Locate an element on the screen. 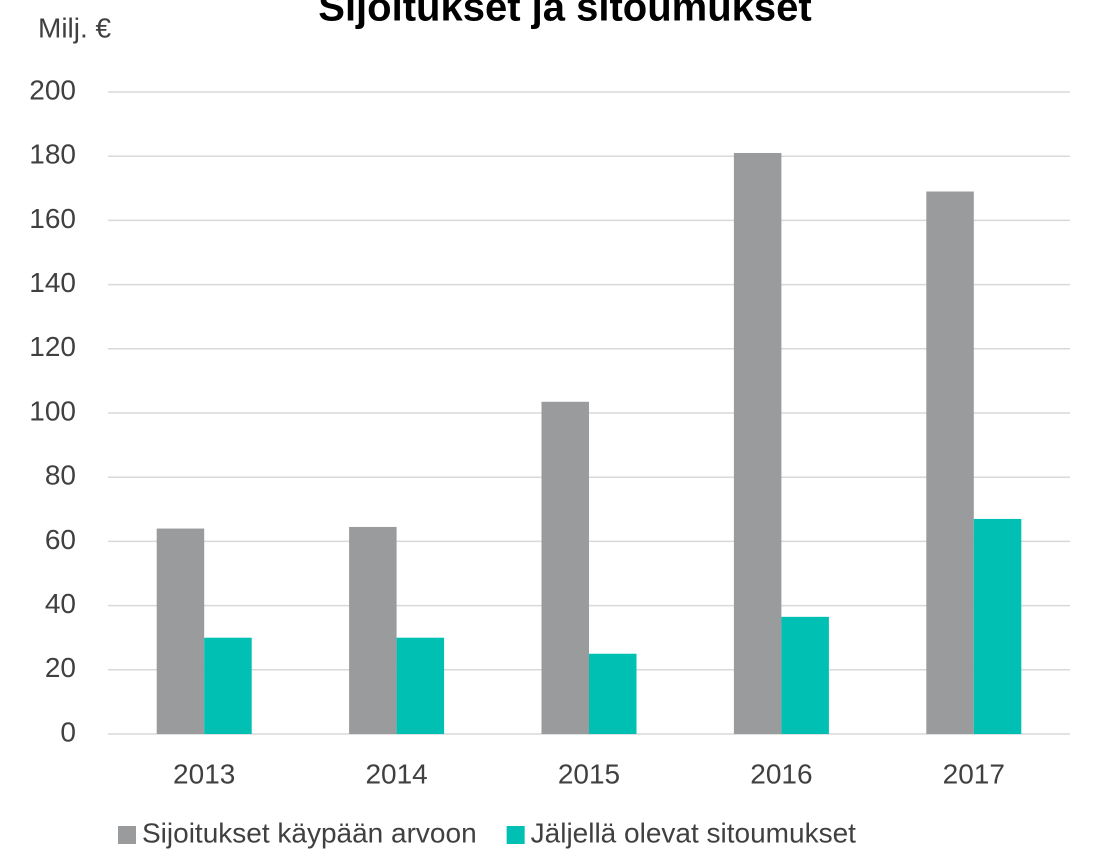 This screenshot has width=1099, height=862. y-tick-label: 180 is located at coordinates (52, 154).